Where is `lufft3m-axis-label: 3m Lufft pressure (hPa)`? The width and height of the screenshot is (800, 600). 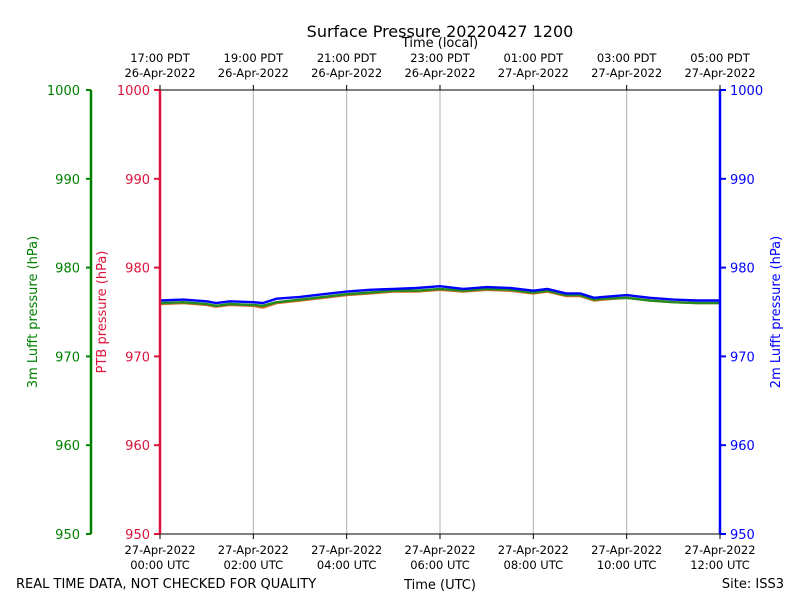
lufft3m-axis-label: 3m Lufft pressure (hPa) is located at coordinates (33, 312).